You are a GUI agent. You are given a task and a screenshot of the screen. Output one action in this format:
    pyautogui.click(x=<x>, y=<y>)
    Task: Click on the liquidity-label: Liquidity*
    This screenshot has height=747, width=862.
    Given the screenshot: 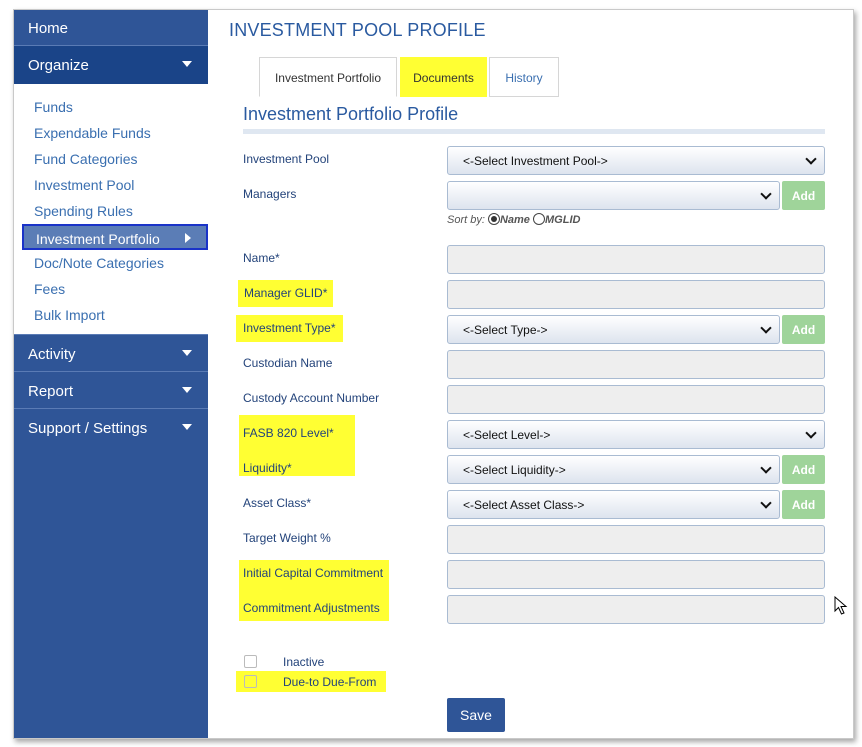 What is the action you would take?
    pyautogui.click(x=267, y=468)
    